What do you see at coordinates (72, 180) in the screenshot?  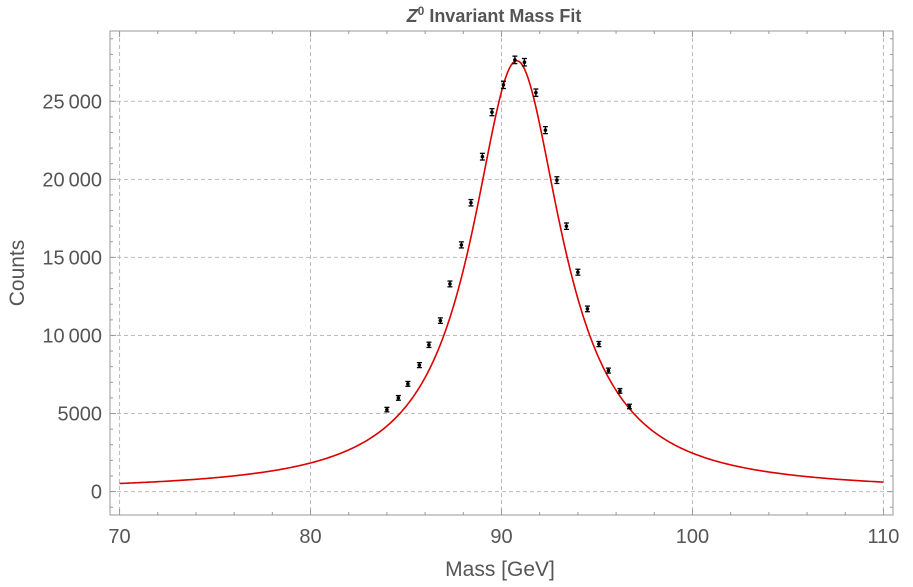 I see `y-tick-label: 20 000` at bounding box center [72, 180].